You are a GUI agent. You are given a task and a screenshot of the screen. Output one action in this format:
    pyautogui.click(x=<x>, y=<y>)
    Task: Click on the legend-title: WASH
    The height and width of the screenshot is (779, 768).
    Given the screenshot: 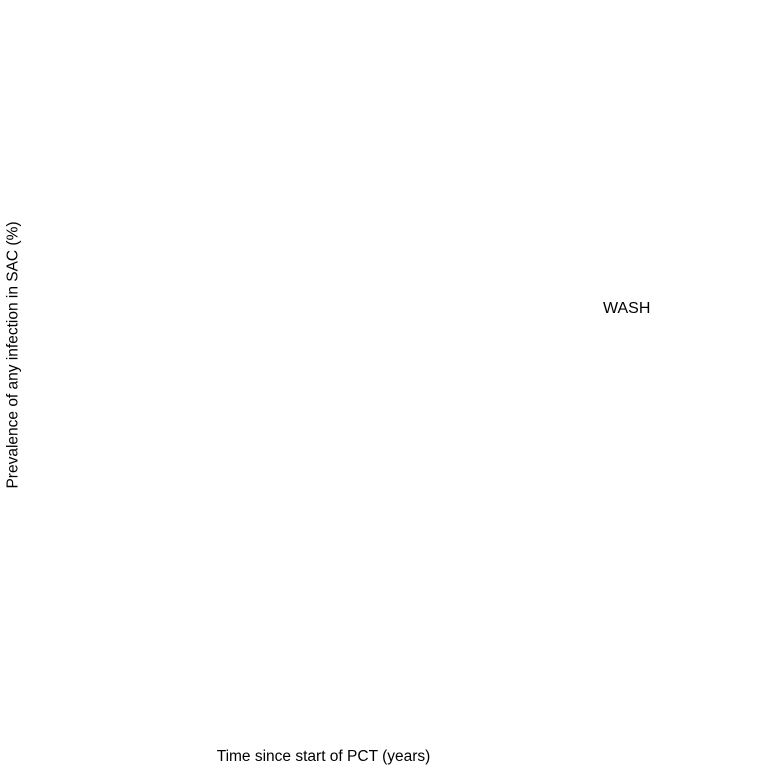 What is the action you would take?
    pyautogui.click(x=627, y=308)
    